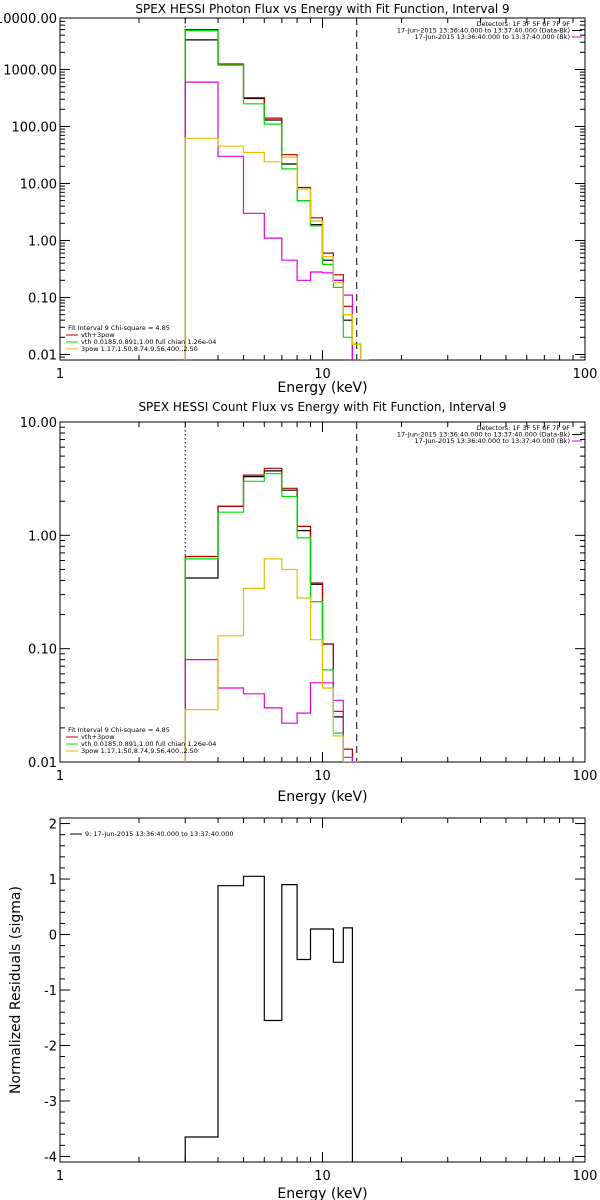  I want to click on y-tick-label: -4, so click(50, 1157).